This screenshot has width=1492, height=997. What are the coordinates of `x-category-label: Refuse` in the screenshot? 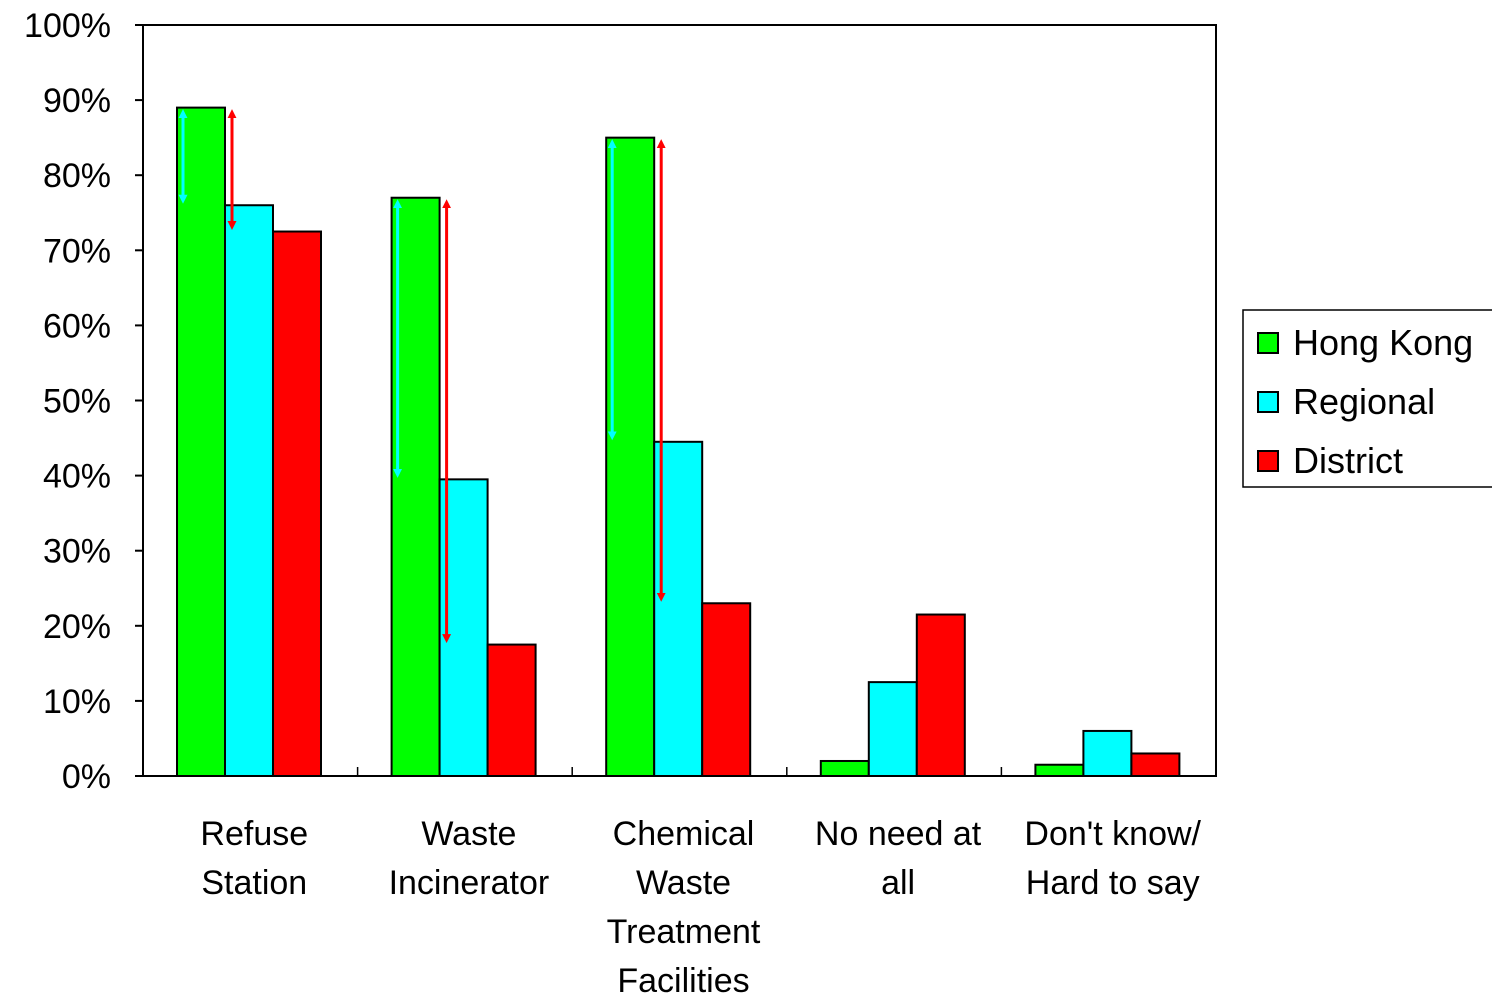 It's located at (254, 834).